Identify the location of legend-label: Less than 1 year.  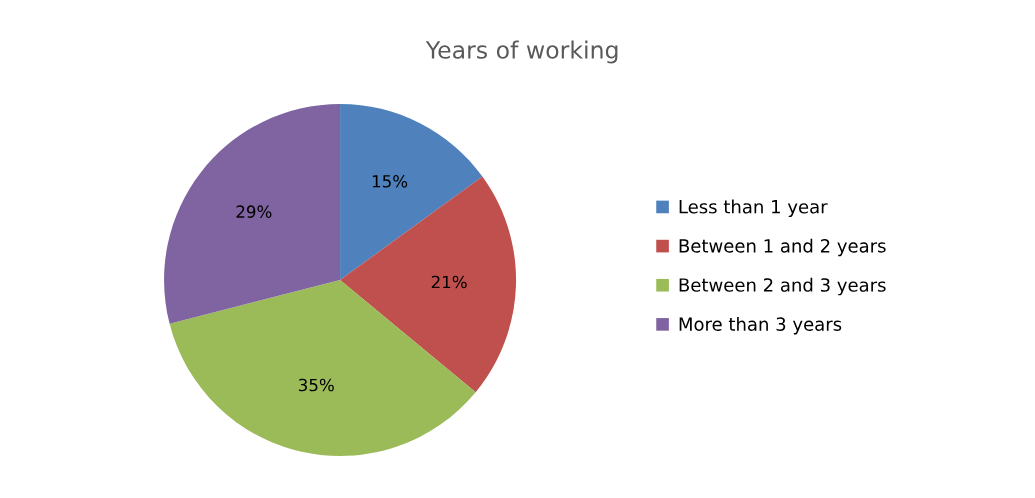
(753, 208).